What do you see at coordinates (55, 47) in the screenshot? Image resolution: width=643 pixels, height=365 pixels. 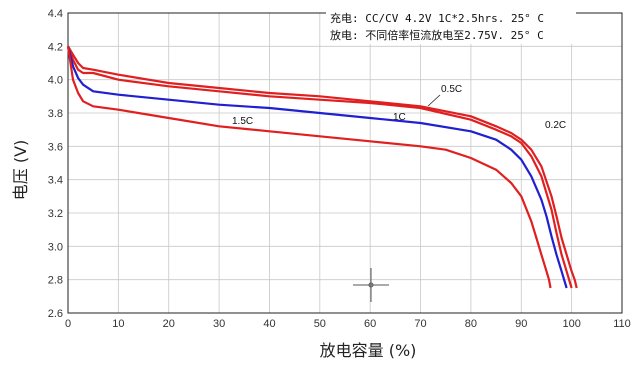 I see `y-tick-label: 4.2` at bounding box center [55, 47].